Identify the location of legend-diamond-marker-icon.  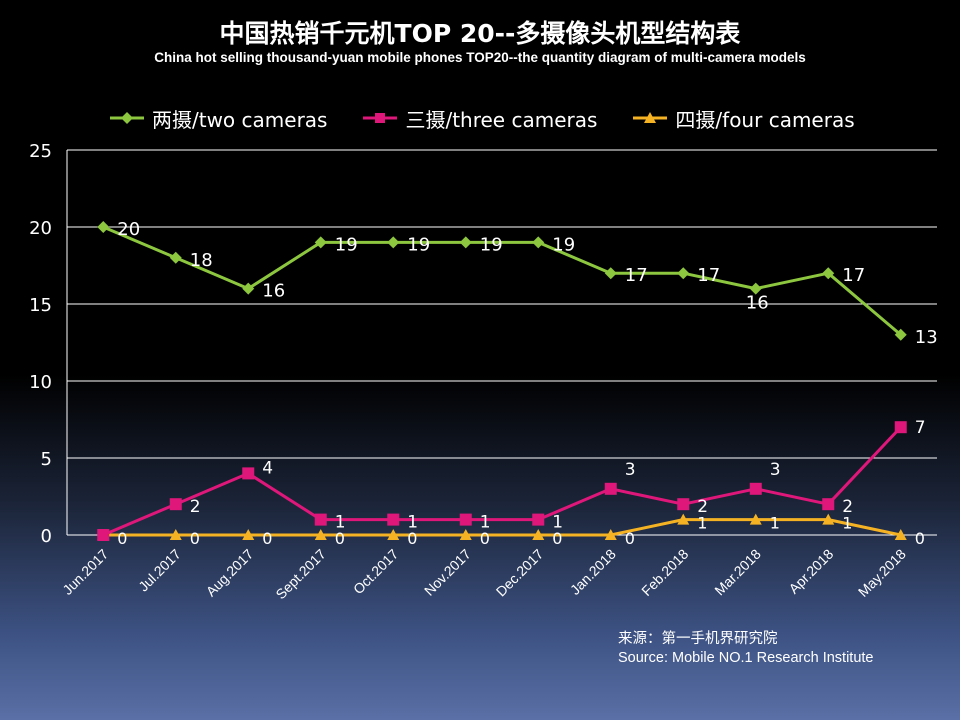
(127, 118).